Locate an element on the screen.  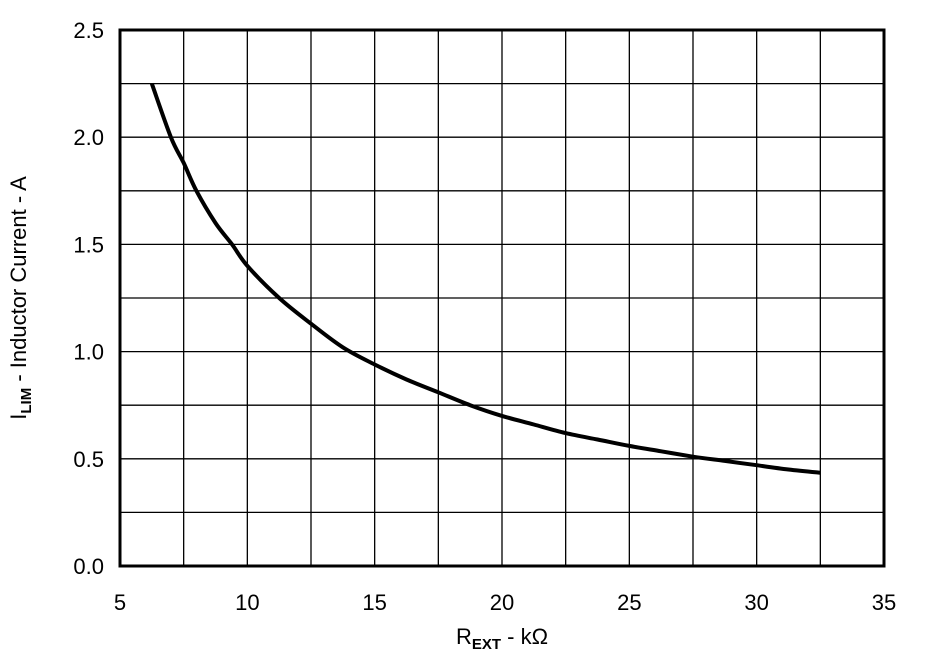
x-tick-label: 10 is located at coordinates (247, 602).